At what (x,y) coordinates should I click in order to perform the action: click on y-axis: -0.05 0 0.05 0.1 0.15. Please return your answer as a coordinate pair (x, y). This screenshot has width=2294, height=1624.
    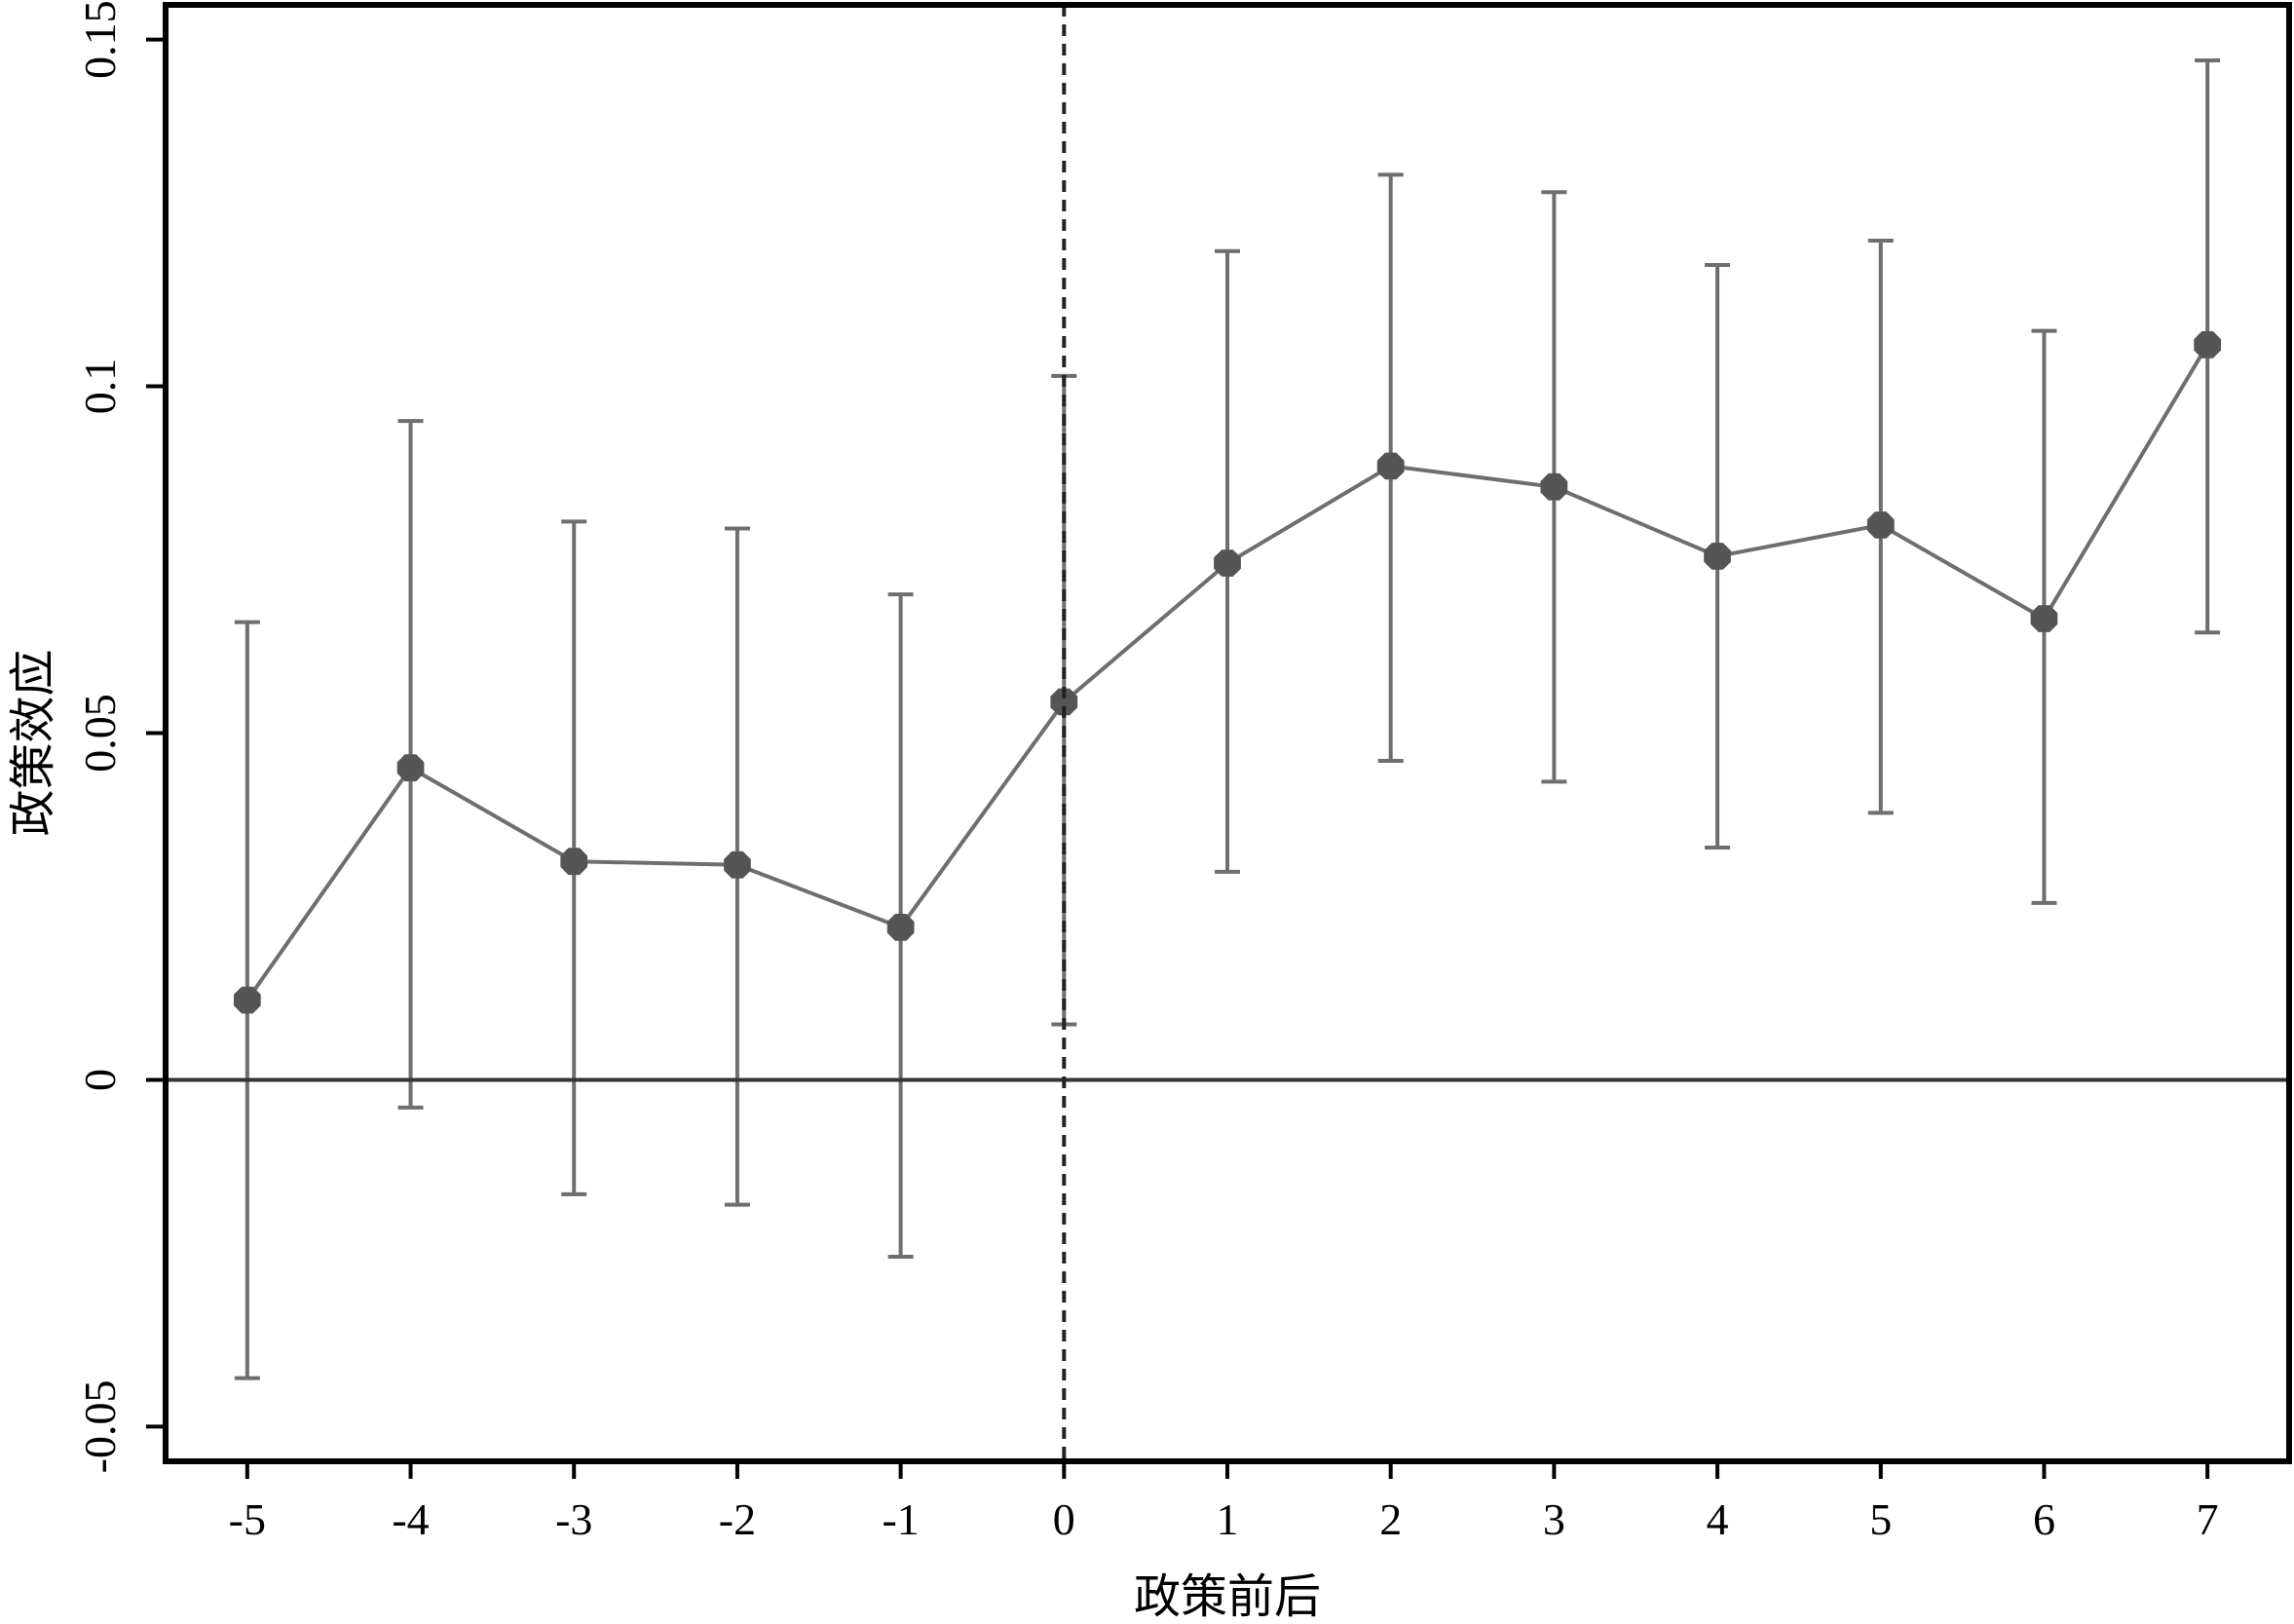
    Looking at the image, I should click on (120, 736).